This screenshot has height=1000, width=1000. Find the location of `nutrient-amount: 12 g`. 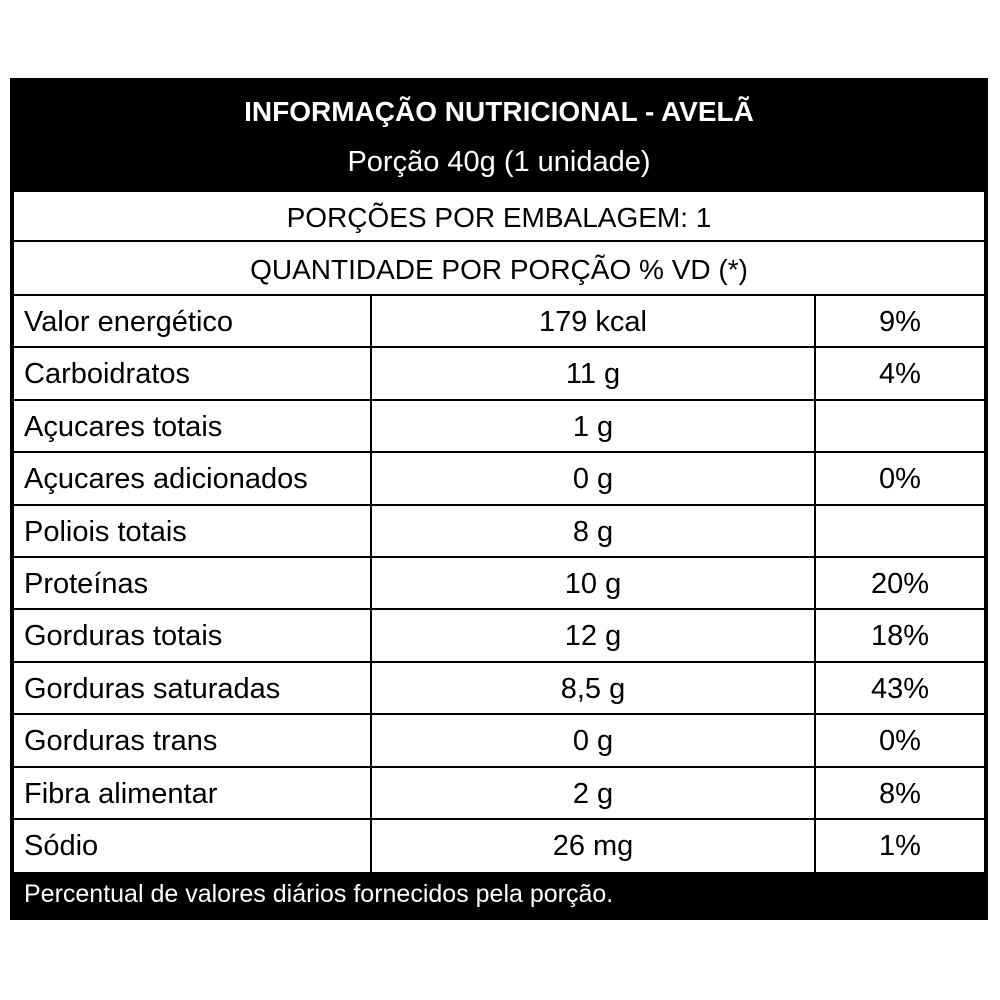

nutrient-amount: 12 g is located at coordinates (594, 635).